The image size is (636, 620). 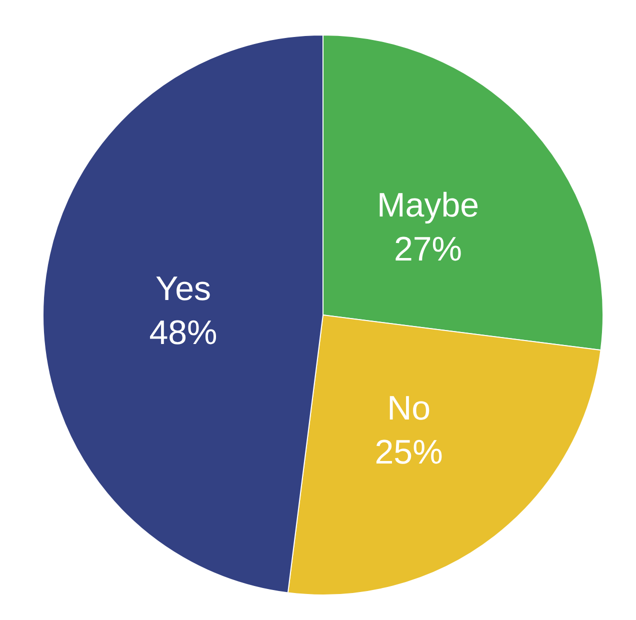 I want to click on slice-label: Yes, so click(x=184, y=289).